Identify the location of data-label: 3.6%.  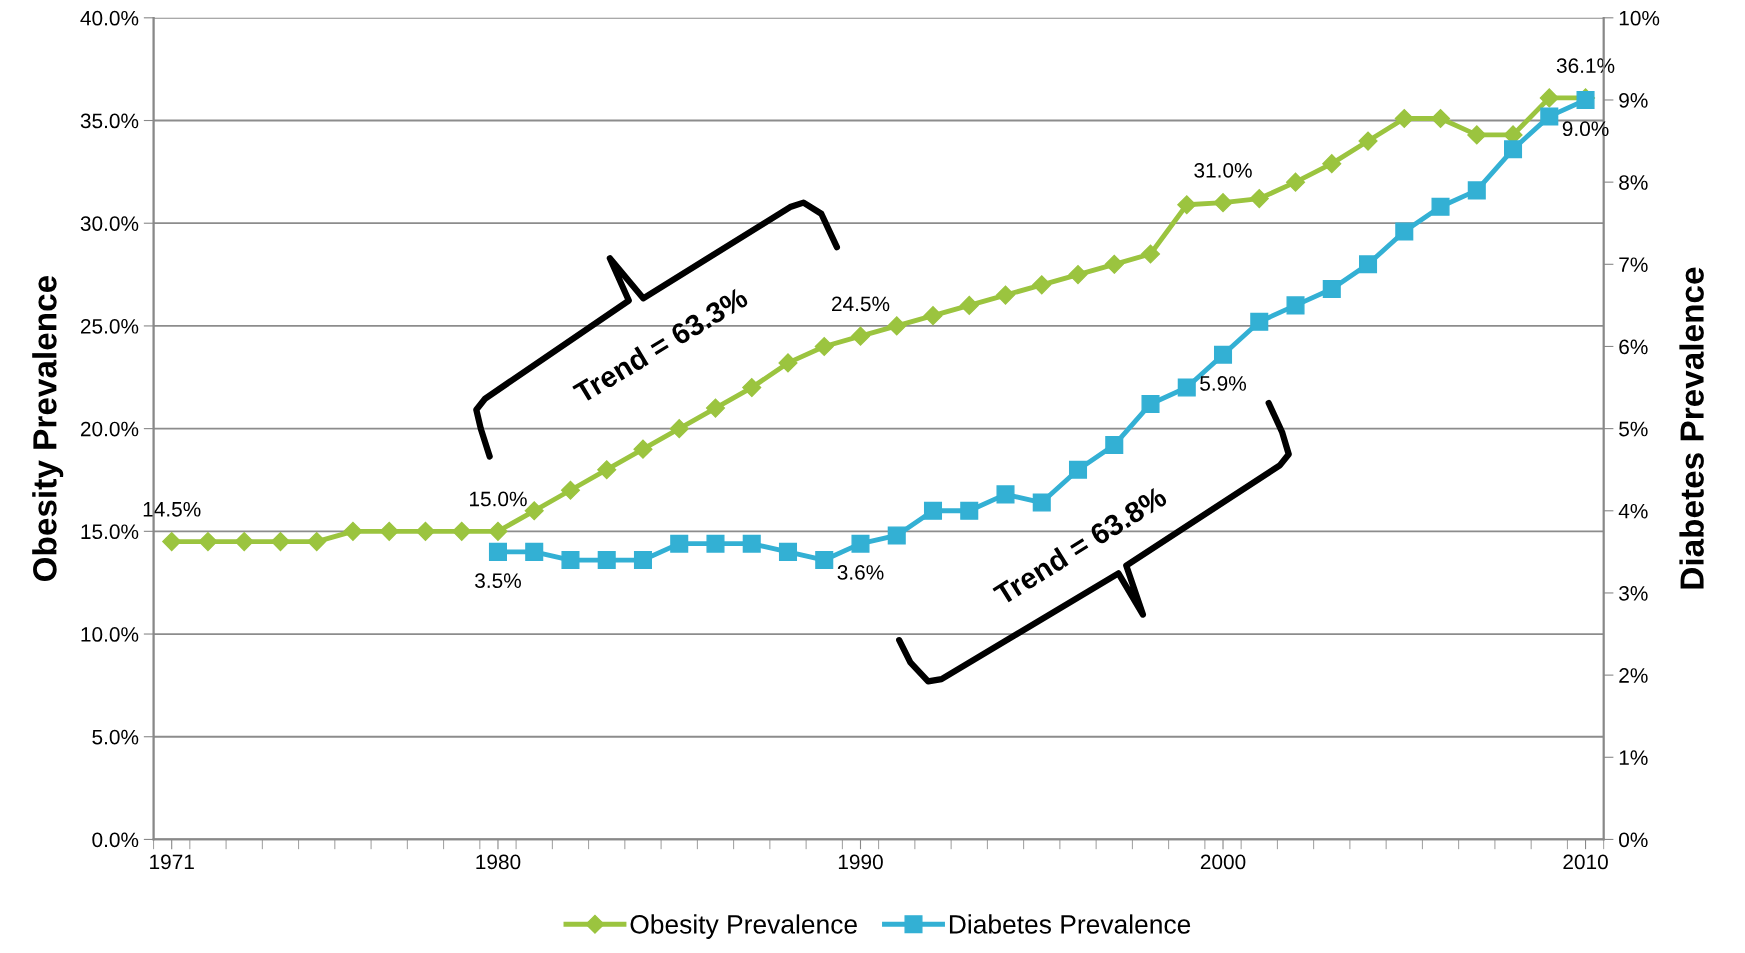
(860, 572).